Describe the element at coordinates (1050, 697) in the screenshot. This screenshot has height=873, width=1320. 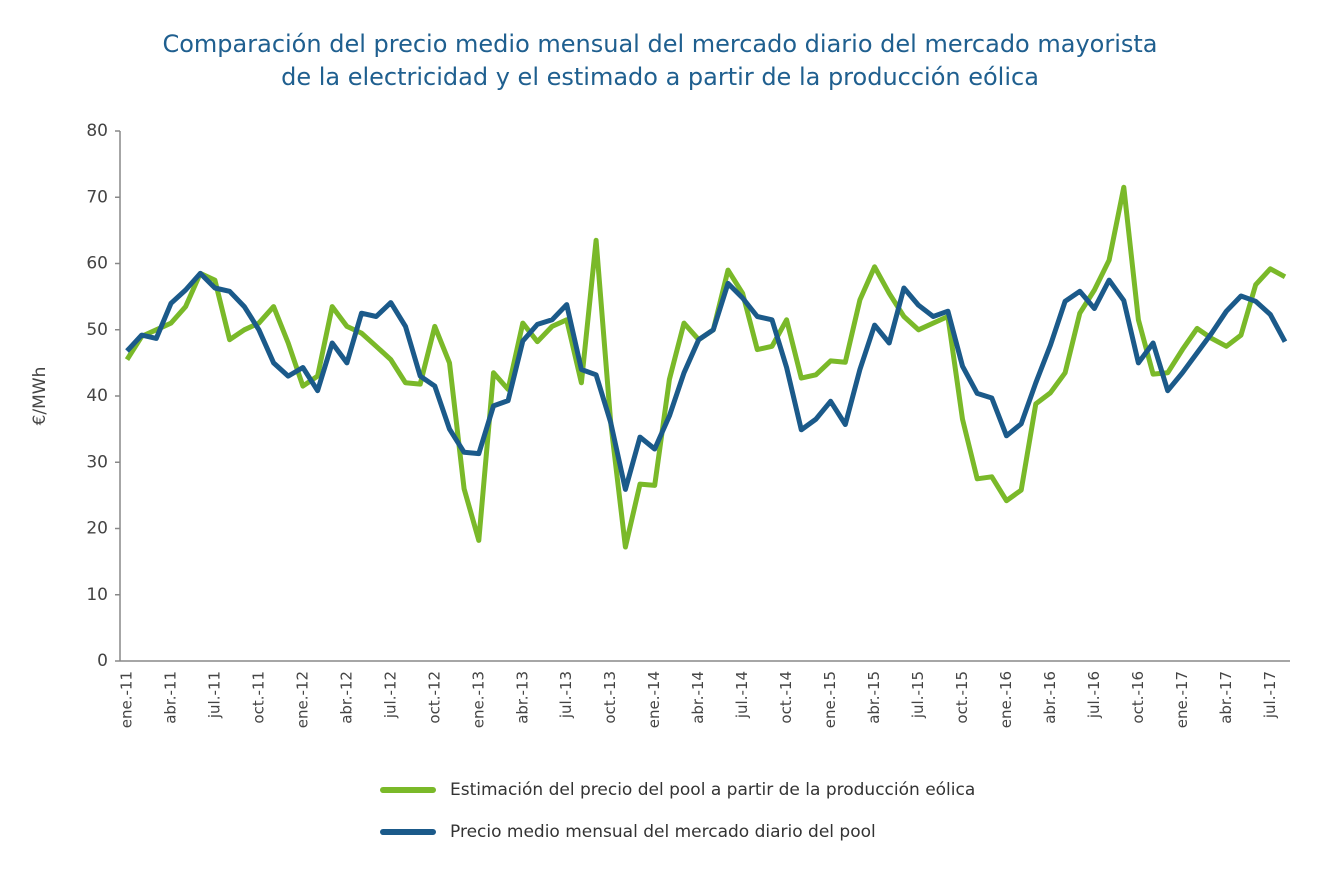
I see `x-tick-label: abr.-16` at that location.